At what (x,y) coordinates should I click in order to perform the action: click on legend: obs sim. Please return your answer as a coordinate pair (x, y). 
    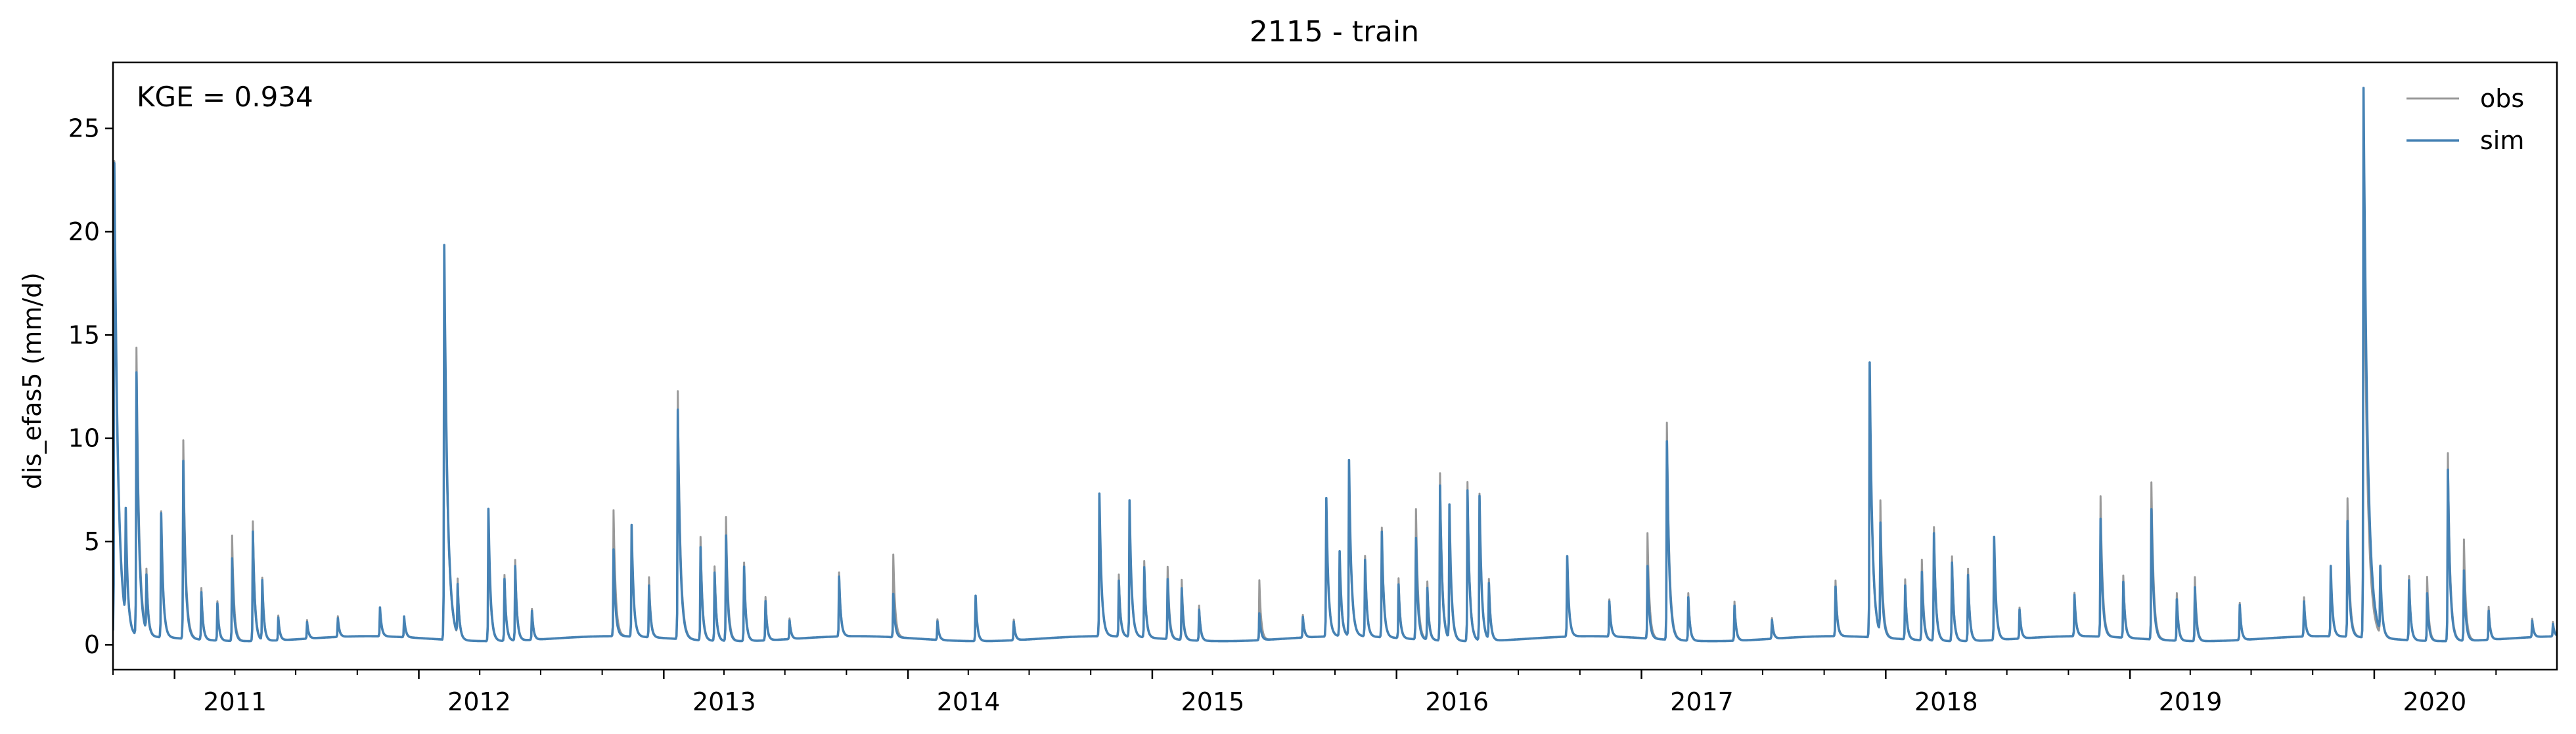
    Looking at the image, I should click on (2465, 119).